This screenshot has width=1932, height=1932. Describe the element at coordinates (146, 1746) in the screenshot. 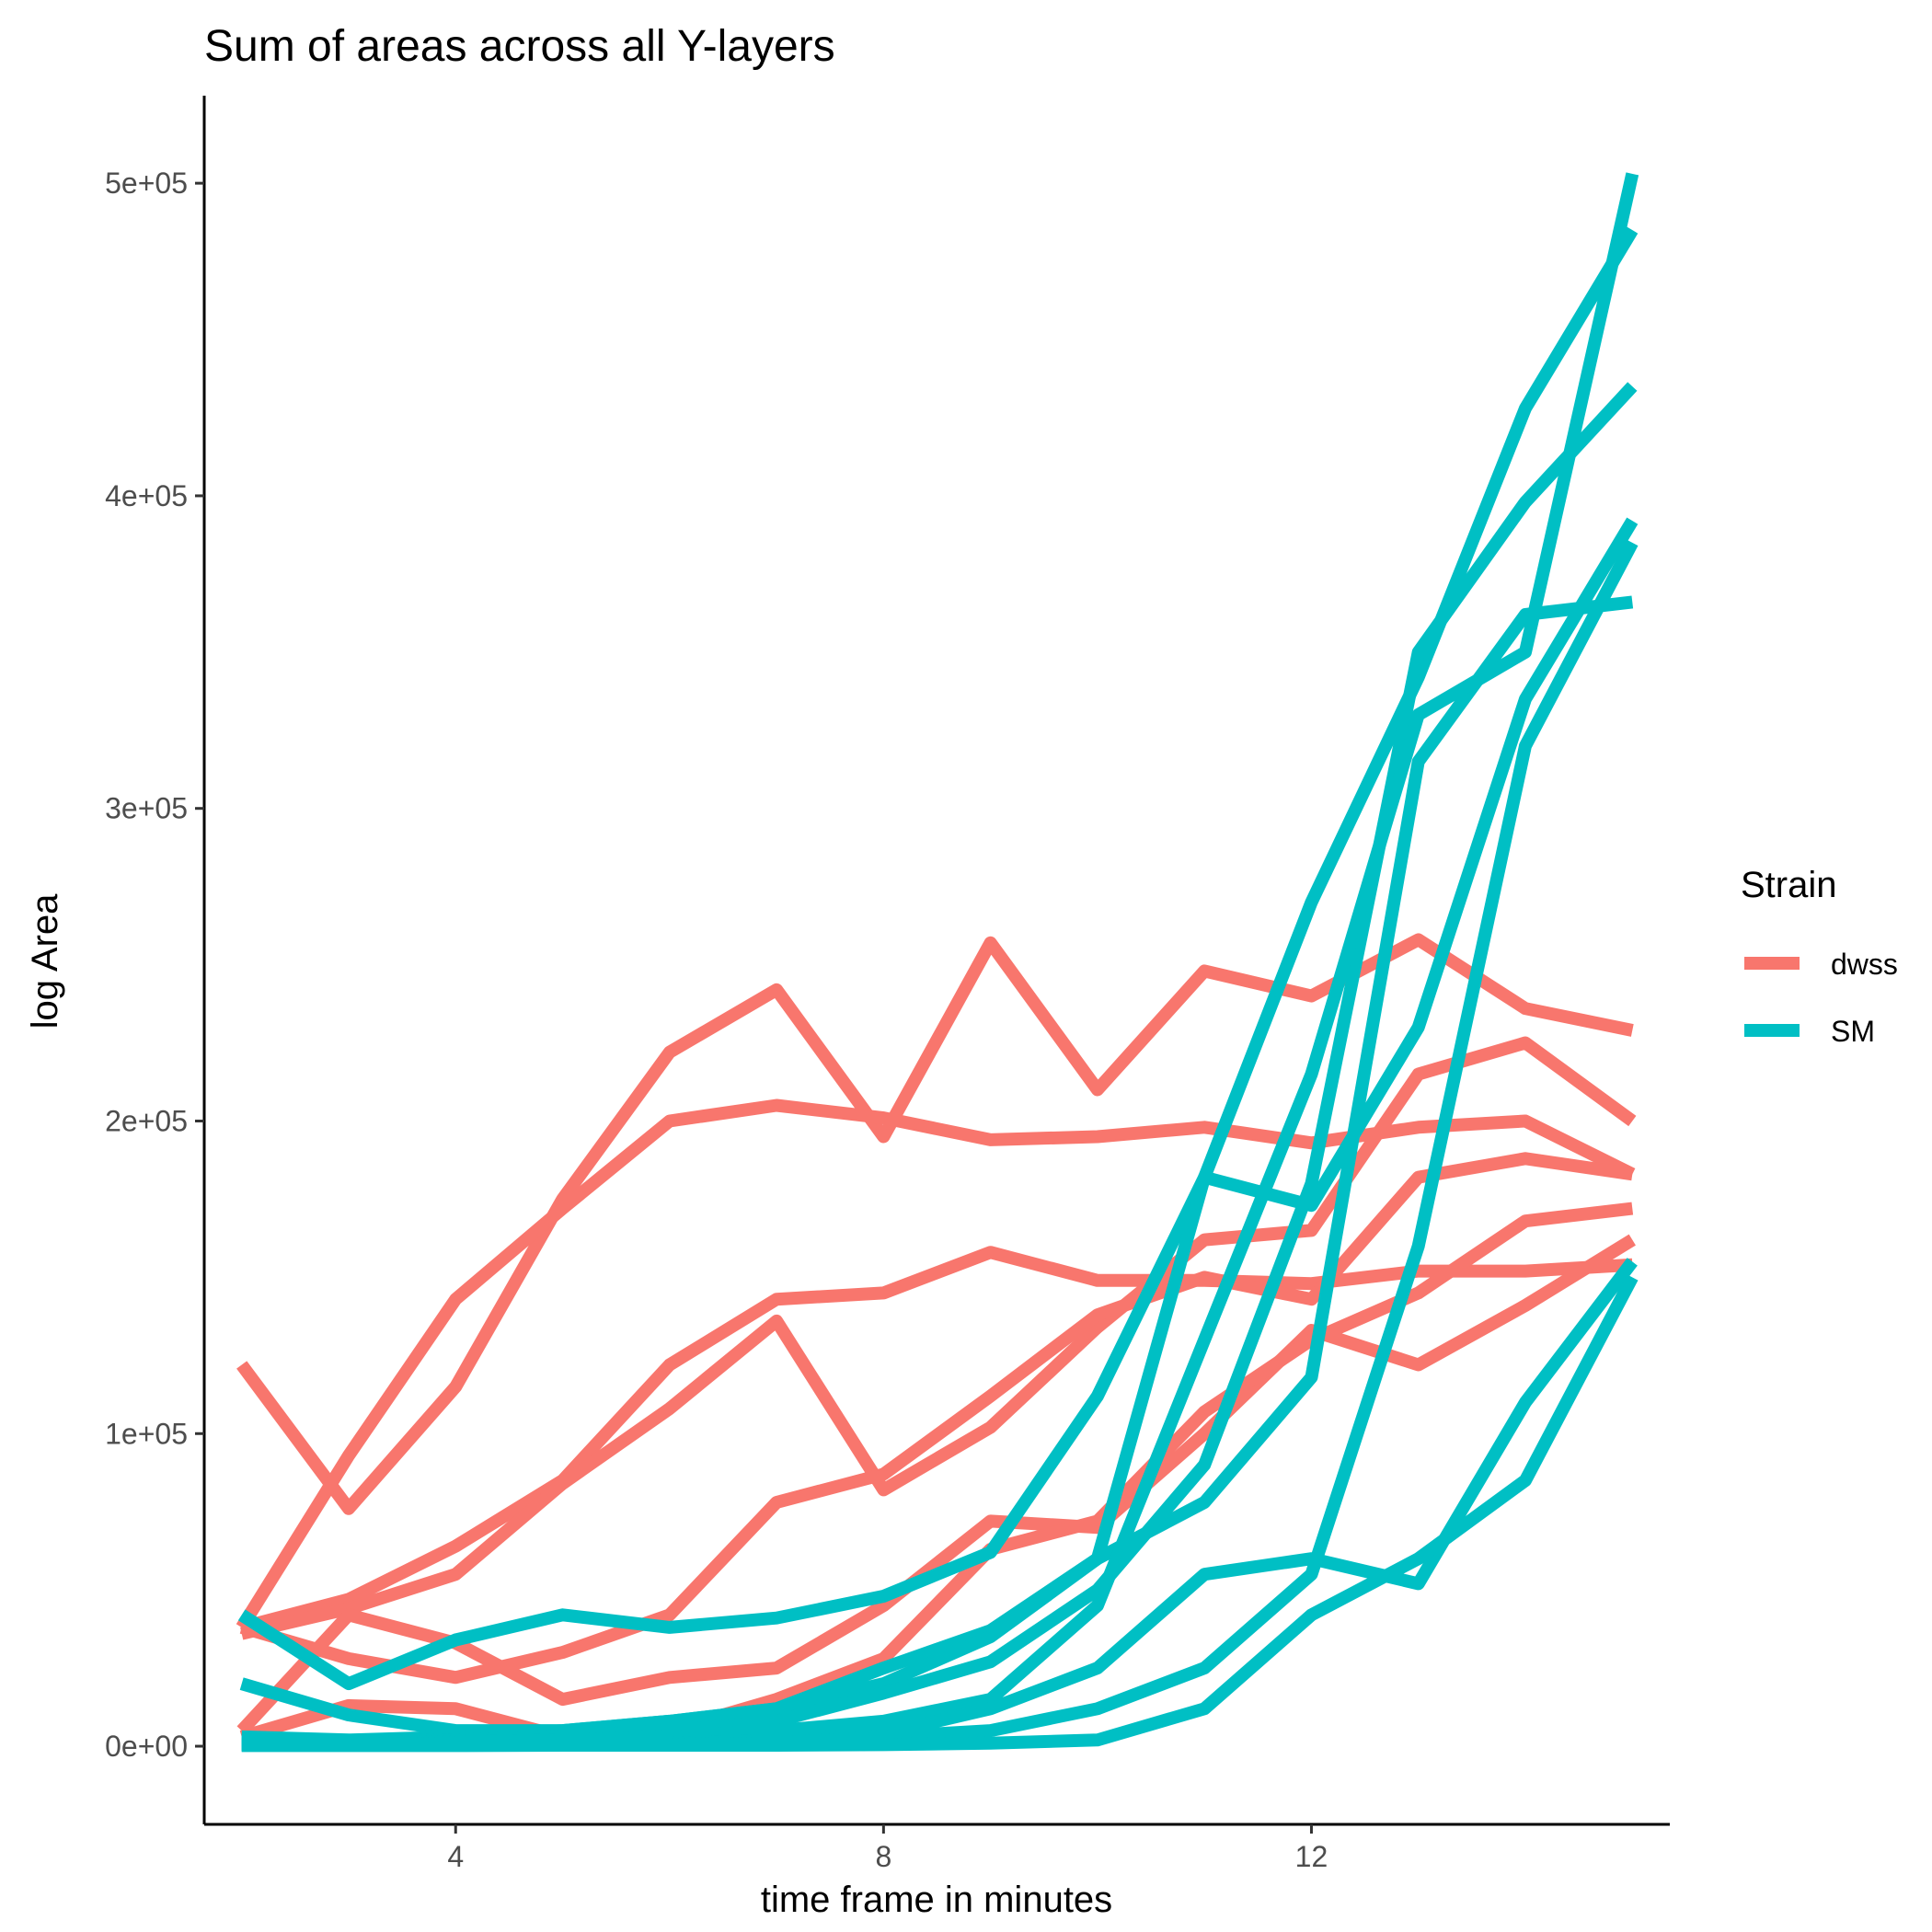

I see `y-tick-label: 0e+00` at that location.